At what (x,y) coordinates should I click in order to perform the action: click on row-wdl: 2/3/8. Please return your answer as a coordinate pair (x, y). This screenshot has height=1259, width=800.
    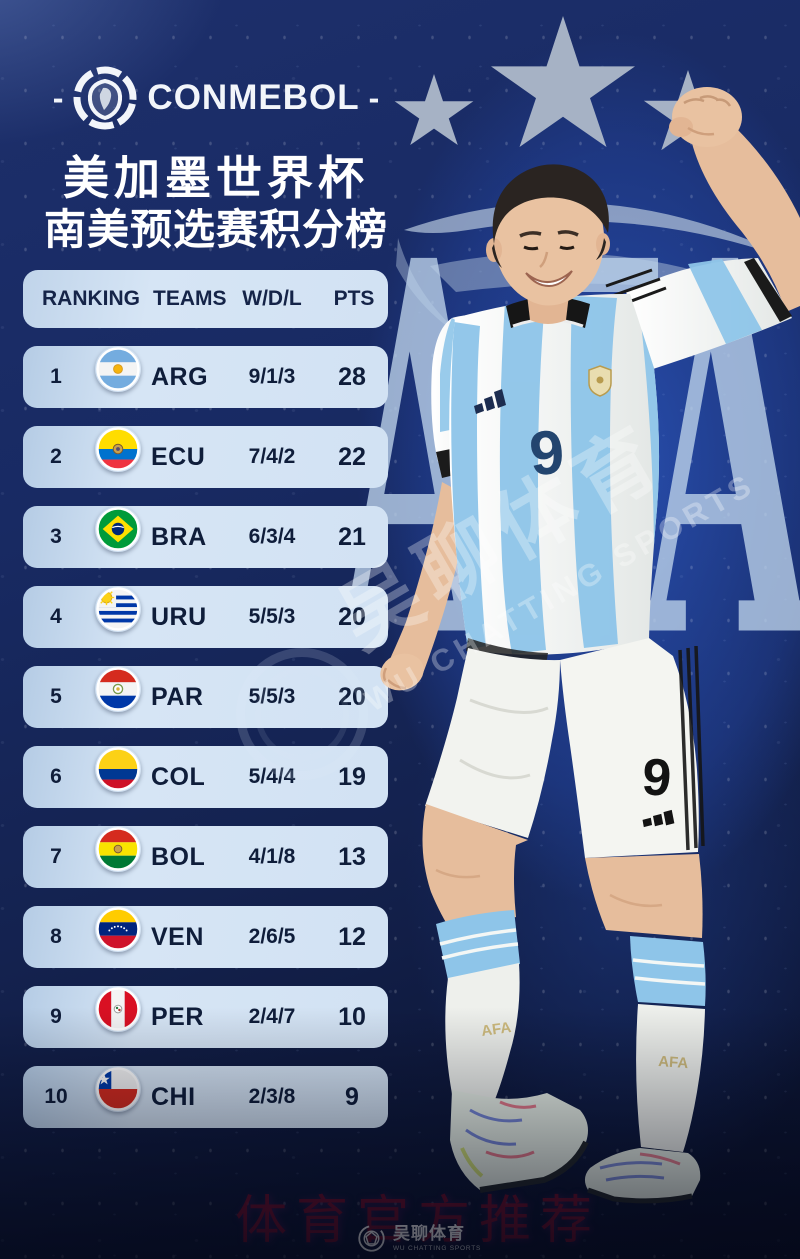
    Looking at the image, I should click on (272, 1096).